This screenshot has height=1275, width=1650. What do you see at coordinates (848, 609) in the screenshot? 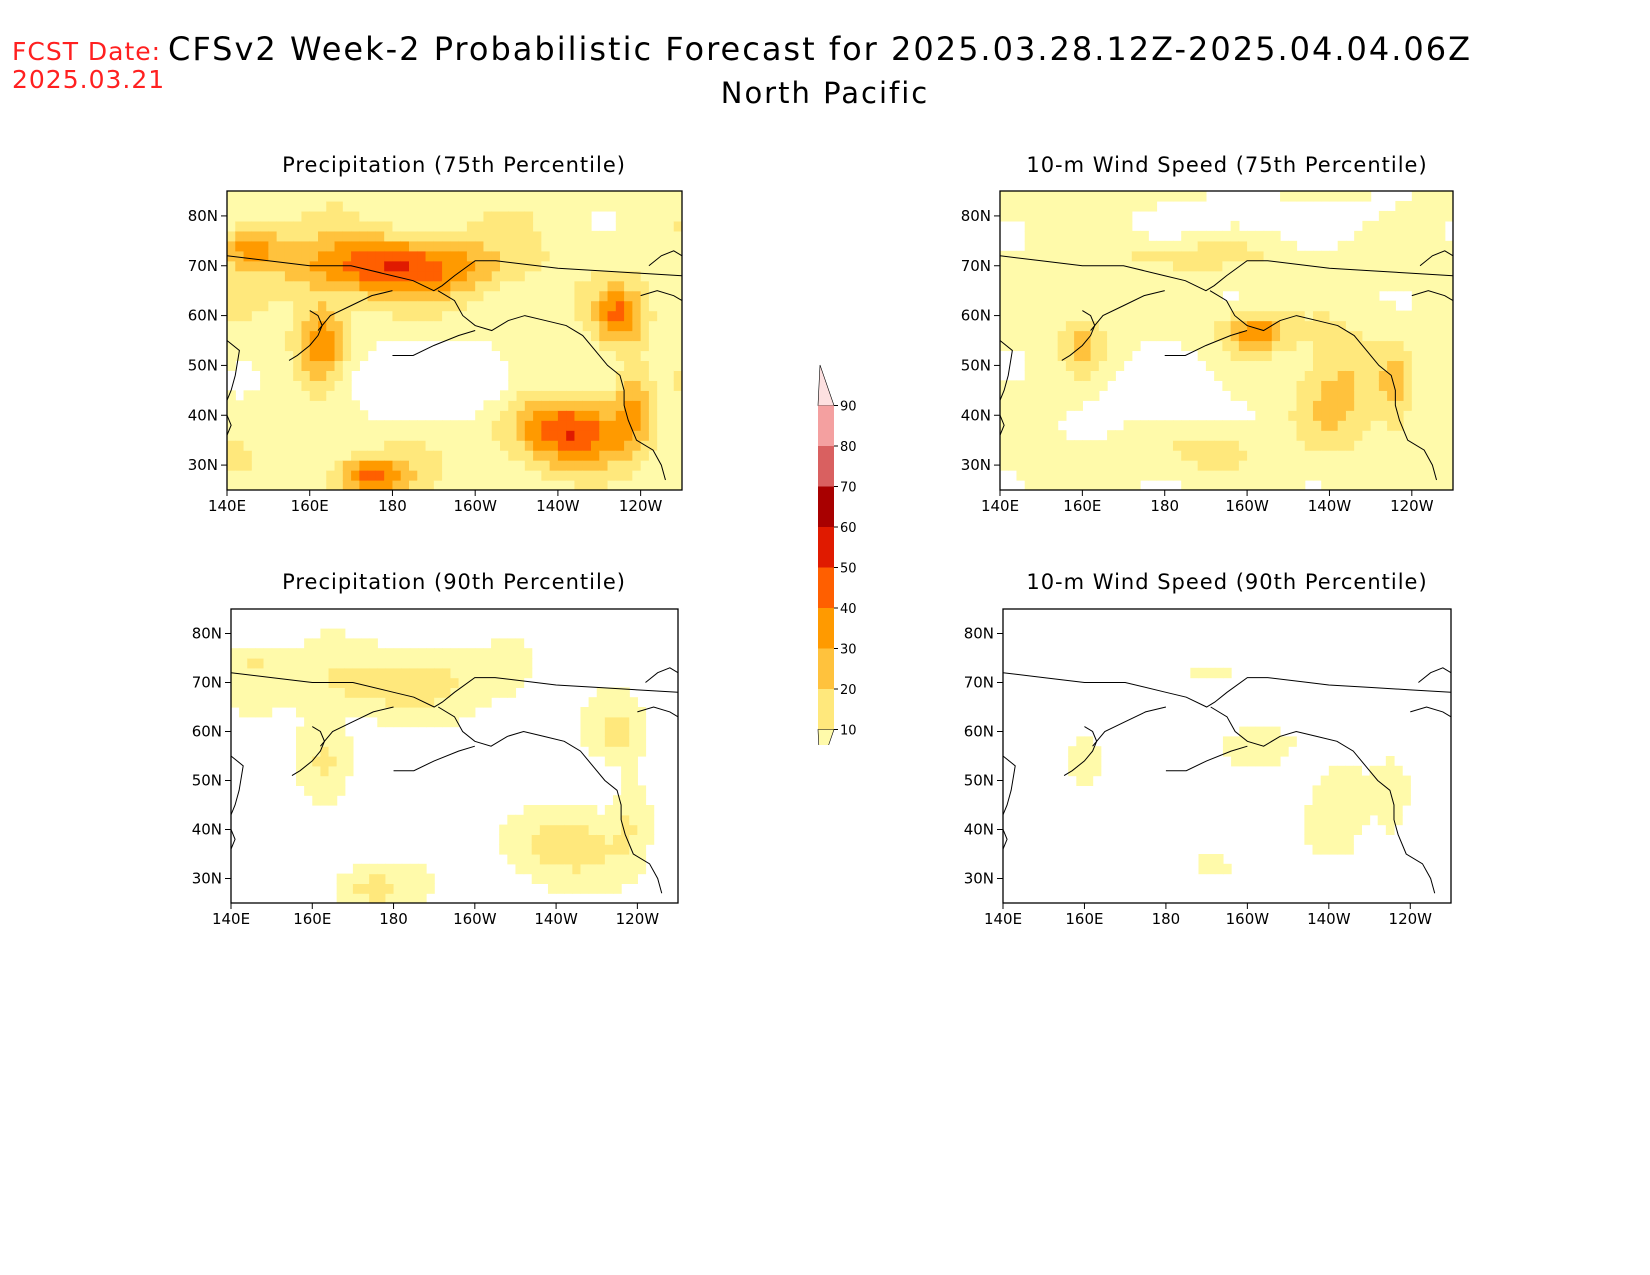
I see `colorbar-label: 40` at bounding box center [848, 609].